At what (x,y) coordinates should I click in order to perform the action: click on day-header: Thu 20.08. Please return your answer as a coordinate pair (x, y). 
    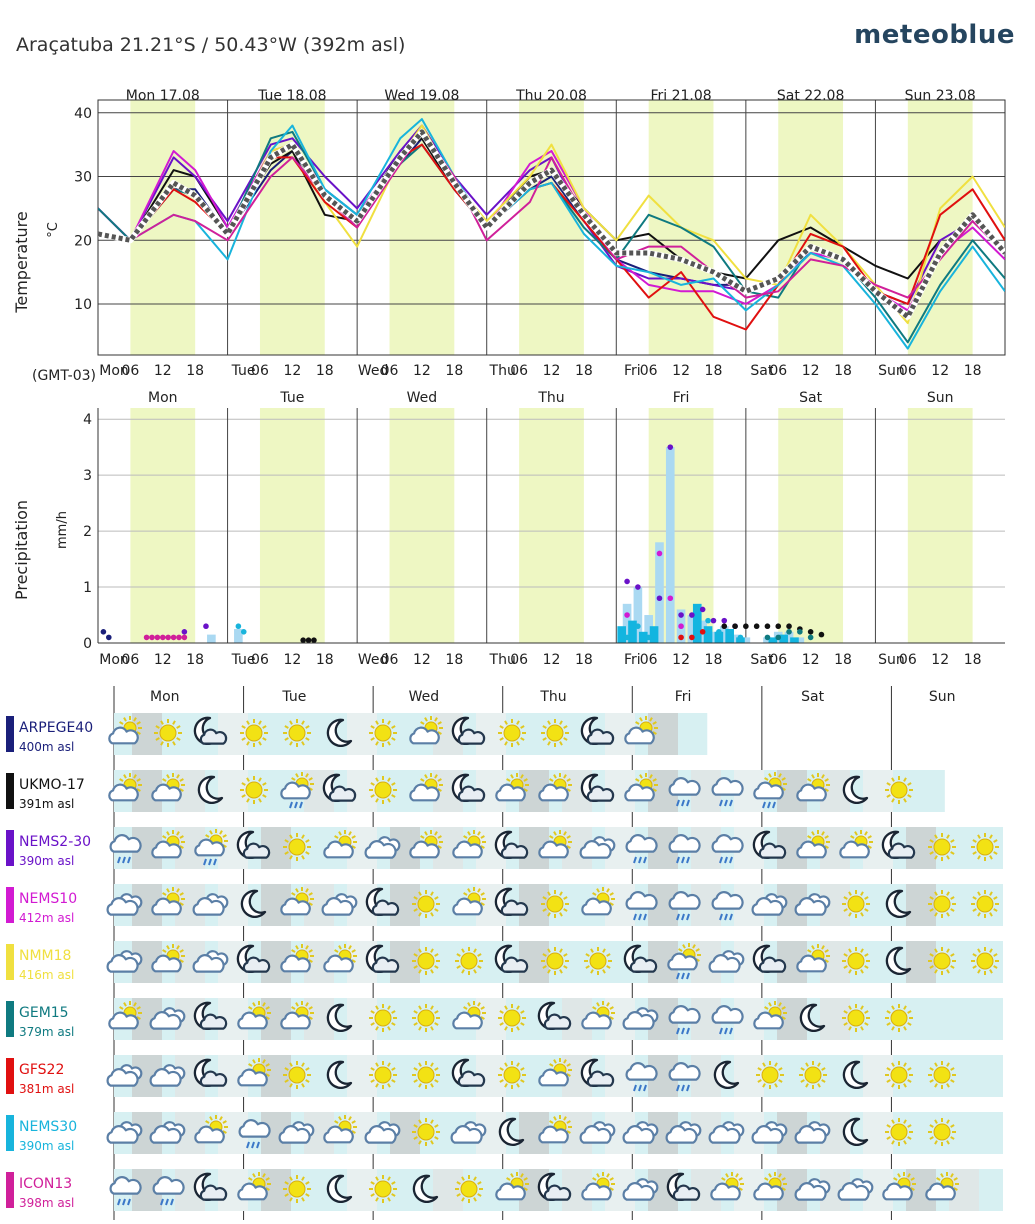
    Looking at the image, I should click on (551, 96).